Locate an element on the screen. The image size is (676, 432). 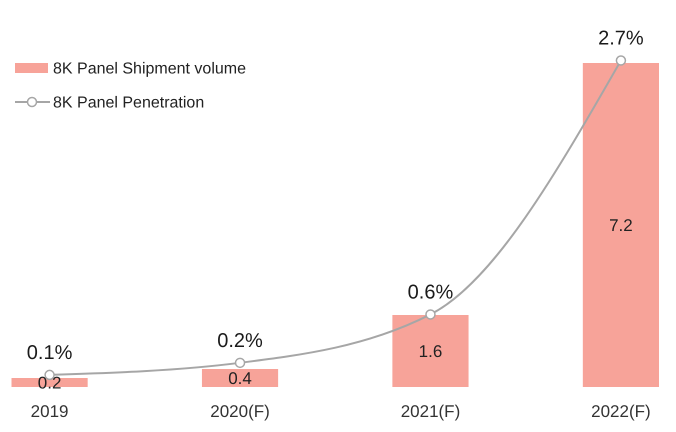
data-label: 7.2 is located at coordinates (621, 225).